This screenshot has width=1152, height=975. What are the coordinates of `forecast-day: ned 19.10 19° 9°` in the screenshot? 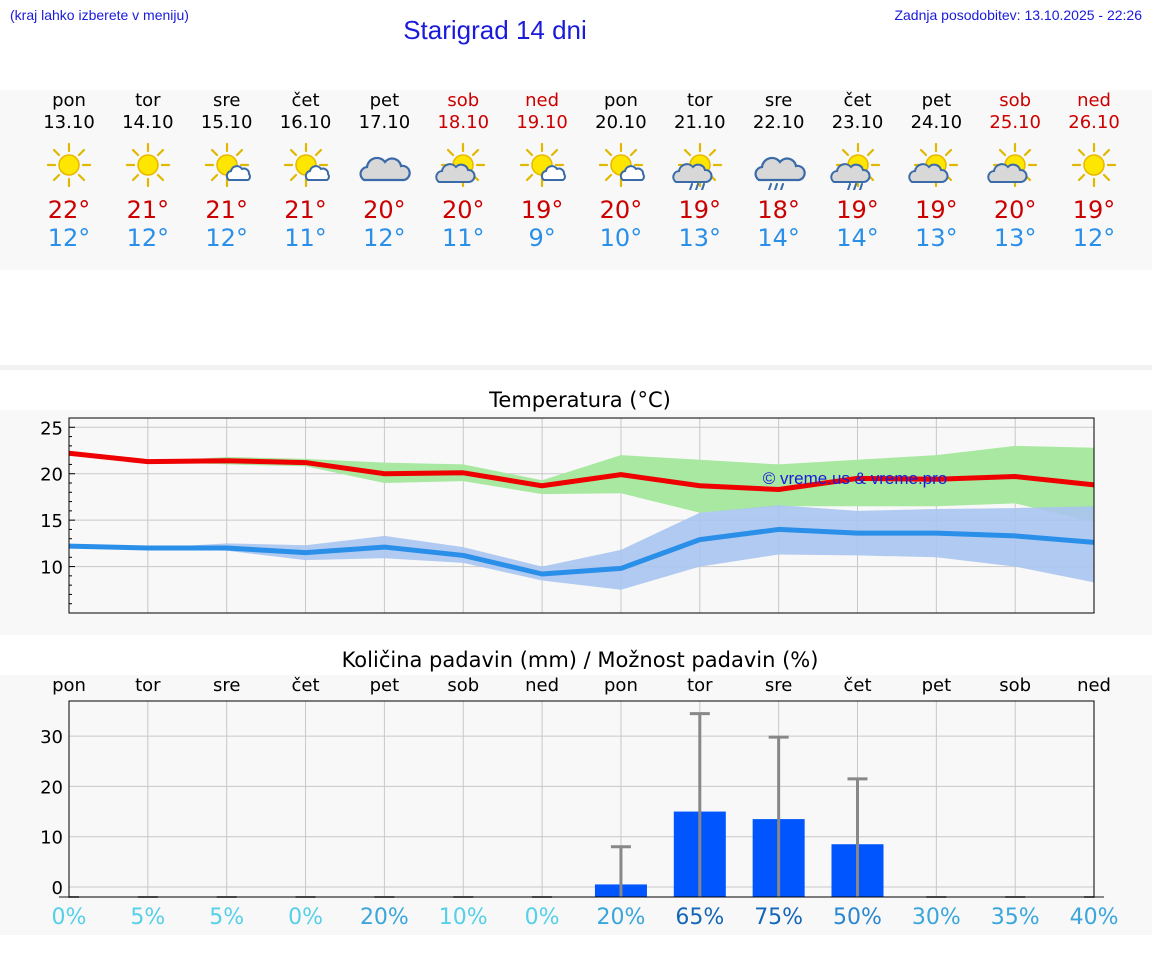 It's located at (542, 171).